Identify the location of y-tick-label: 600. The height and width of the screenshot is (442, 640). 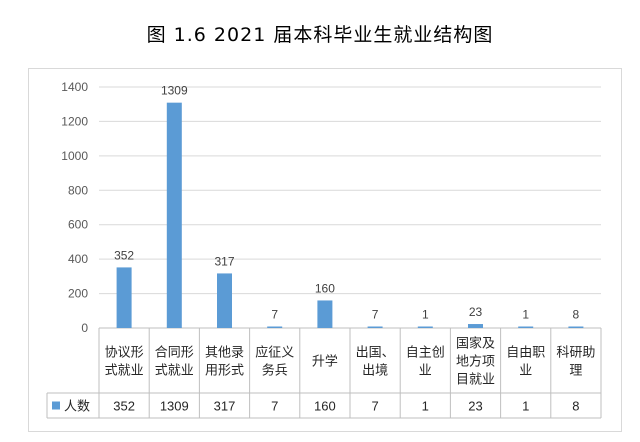
(78, 225).